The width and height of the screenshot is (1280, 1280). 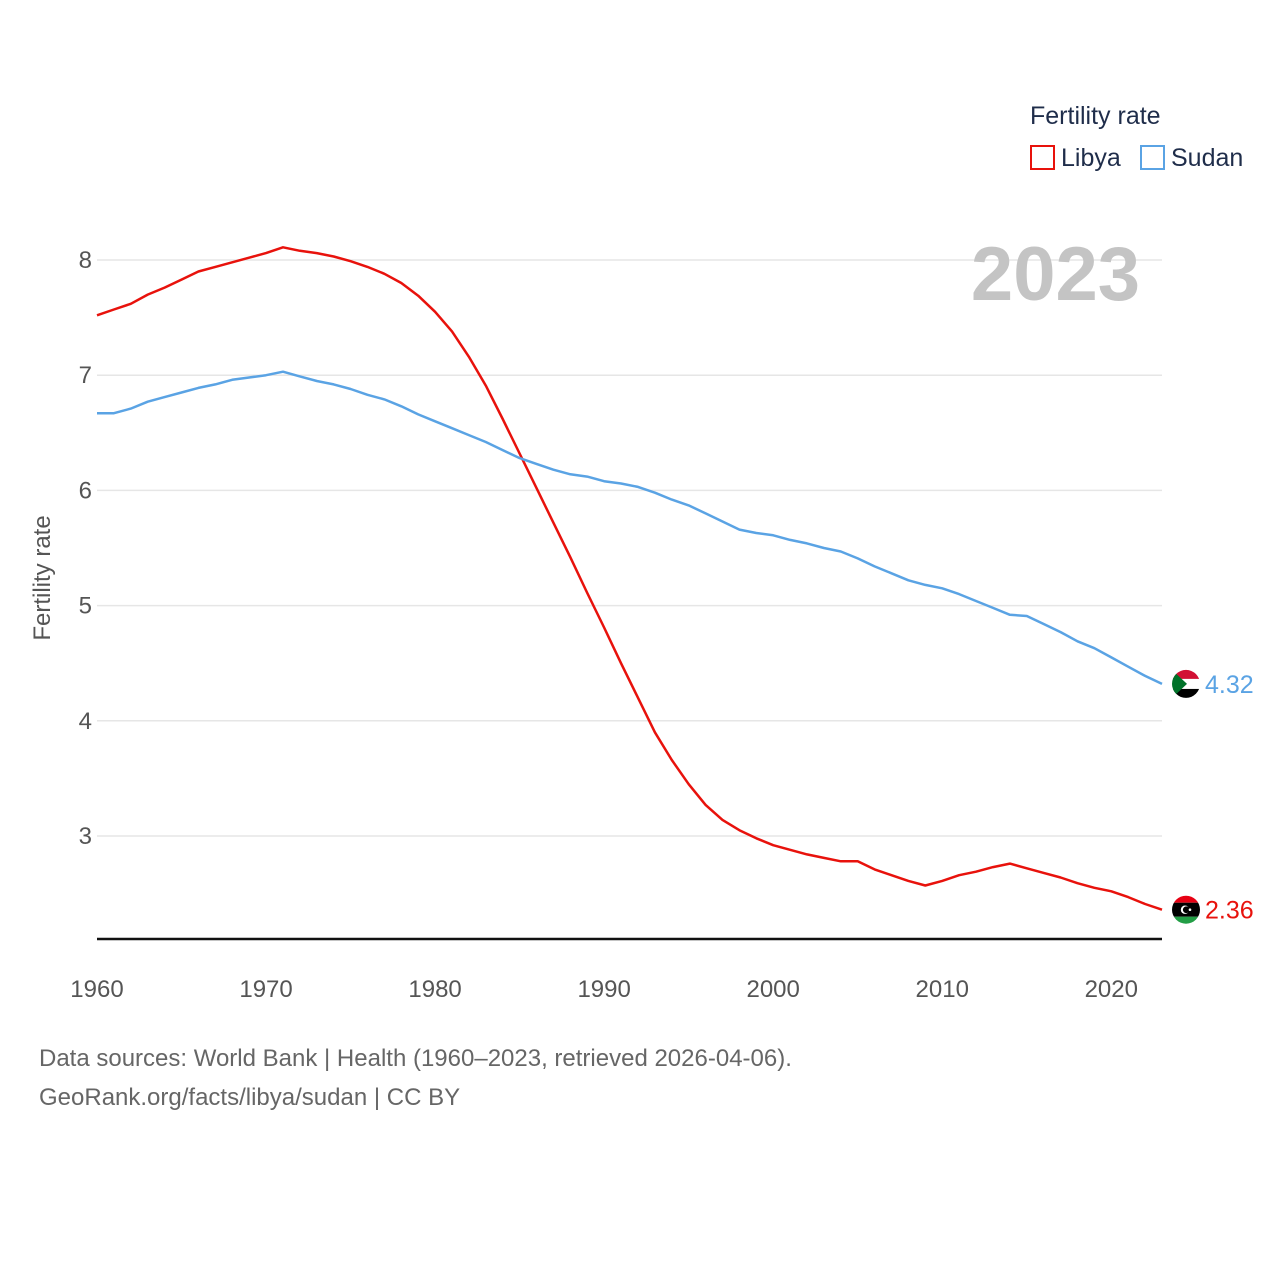 What do you see at coordinates (250, 1097) in the screenshot?
I see `source-line-2: GeoRank.org/facts/libya/sudan | CC BY` at bounding box center [250, 1097].